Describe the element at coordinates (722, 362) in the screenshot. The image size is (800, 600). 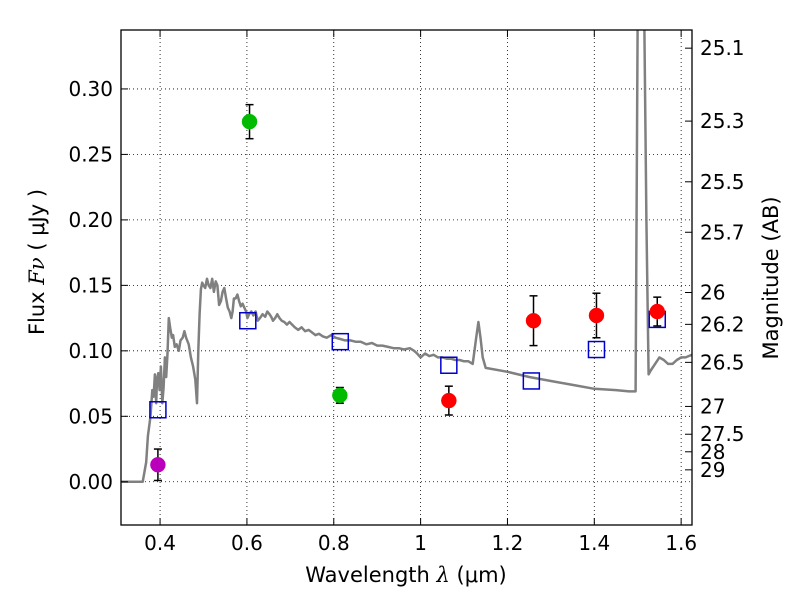
I see `mag-tick-label: 26.5` at that location.